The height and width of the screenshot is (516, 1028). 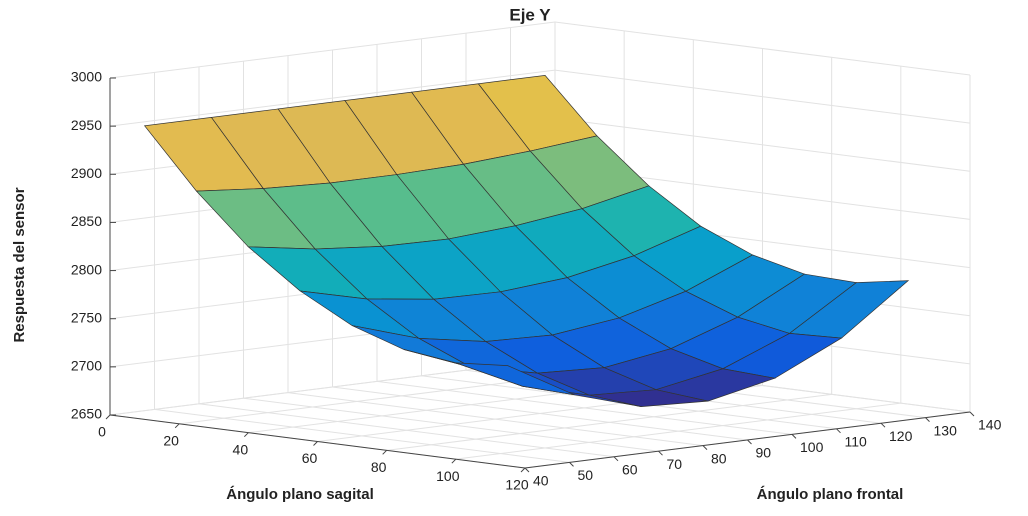 What do you see at coordinates (86, 317) in the screenshot?
I see `z-tick-label: 2750` at bounding box center [86, 317].